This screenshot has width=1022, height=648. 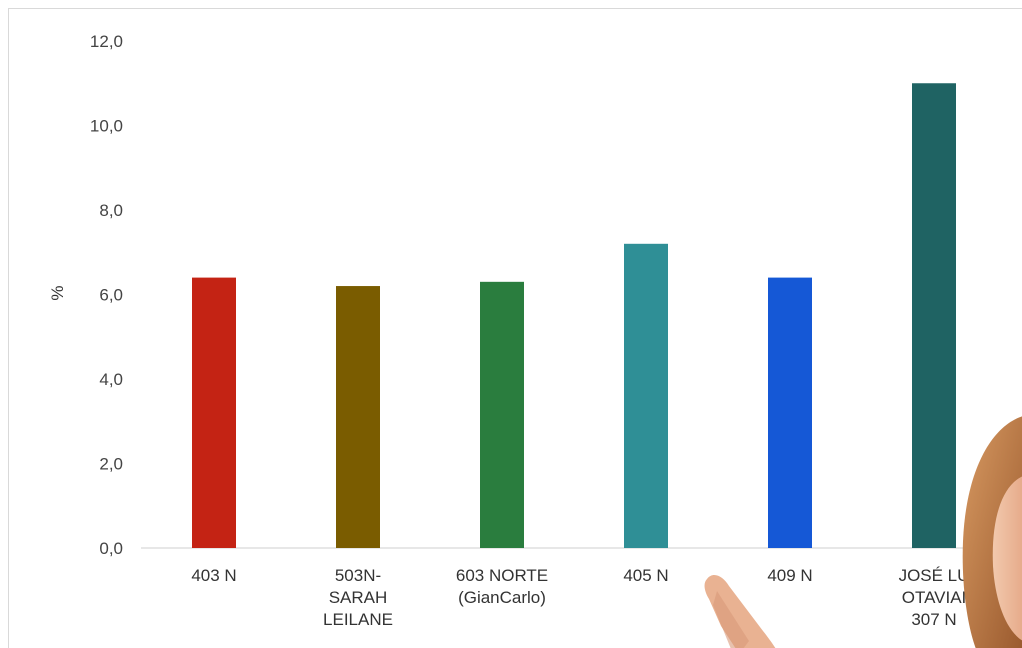 I want to click on y-tick-label: 8,0, so click(x=111, y=210).